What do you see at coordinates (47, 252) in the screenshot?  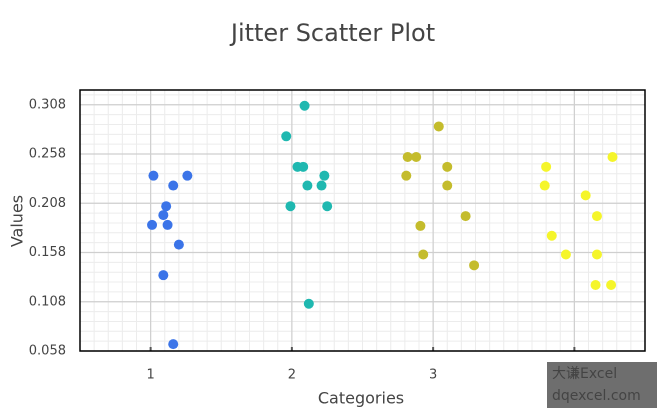 I see `y-tick-label: 0.158` at bounding box center [47, 252].